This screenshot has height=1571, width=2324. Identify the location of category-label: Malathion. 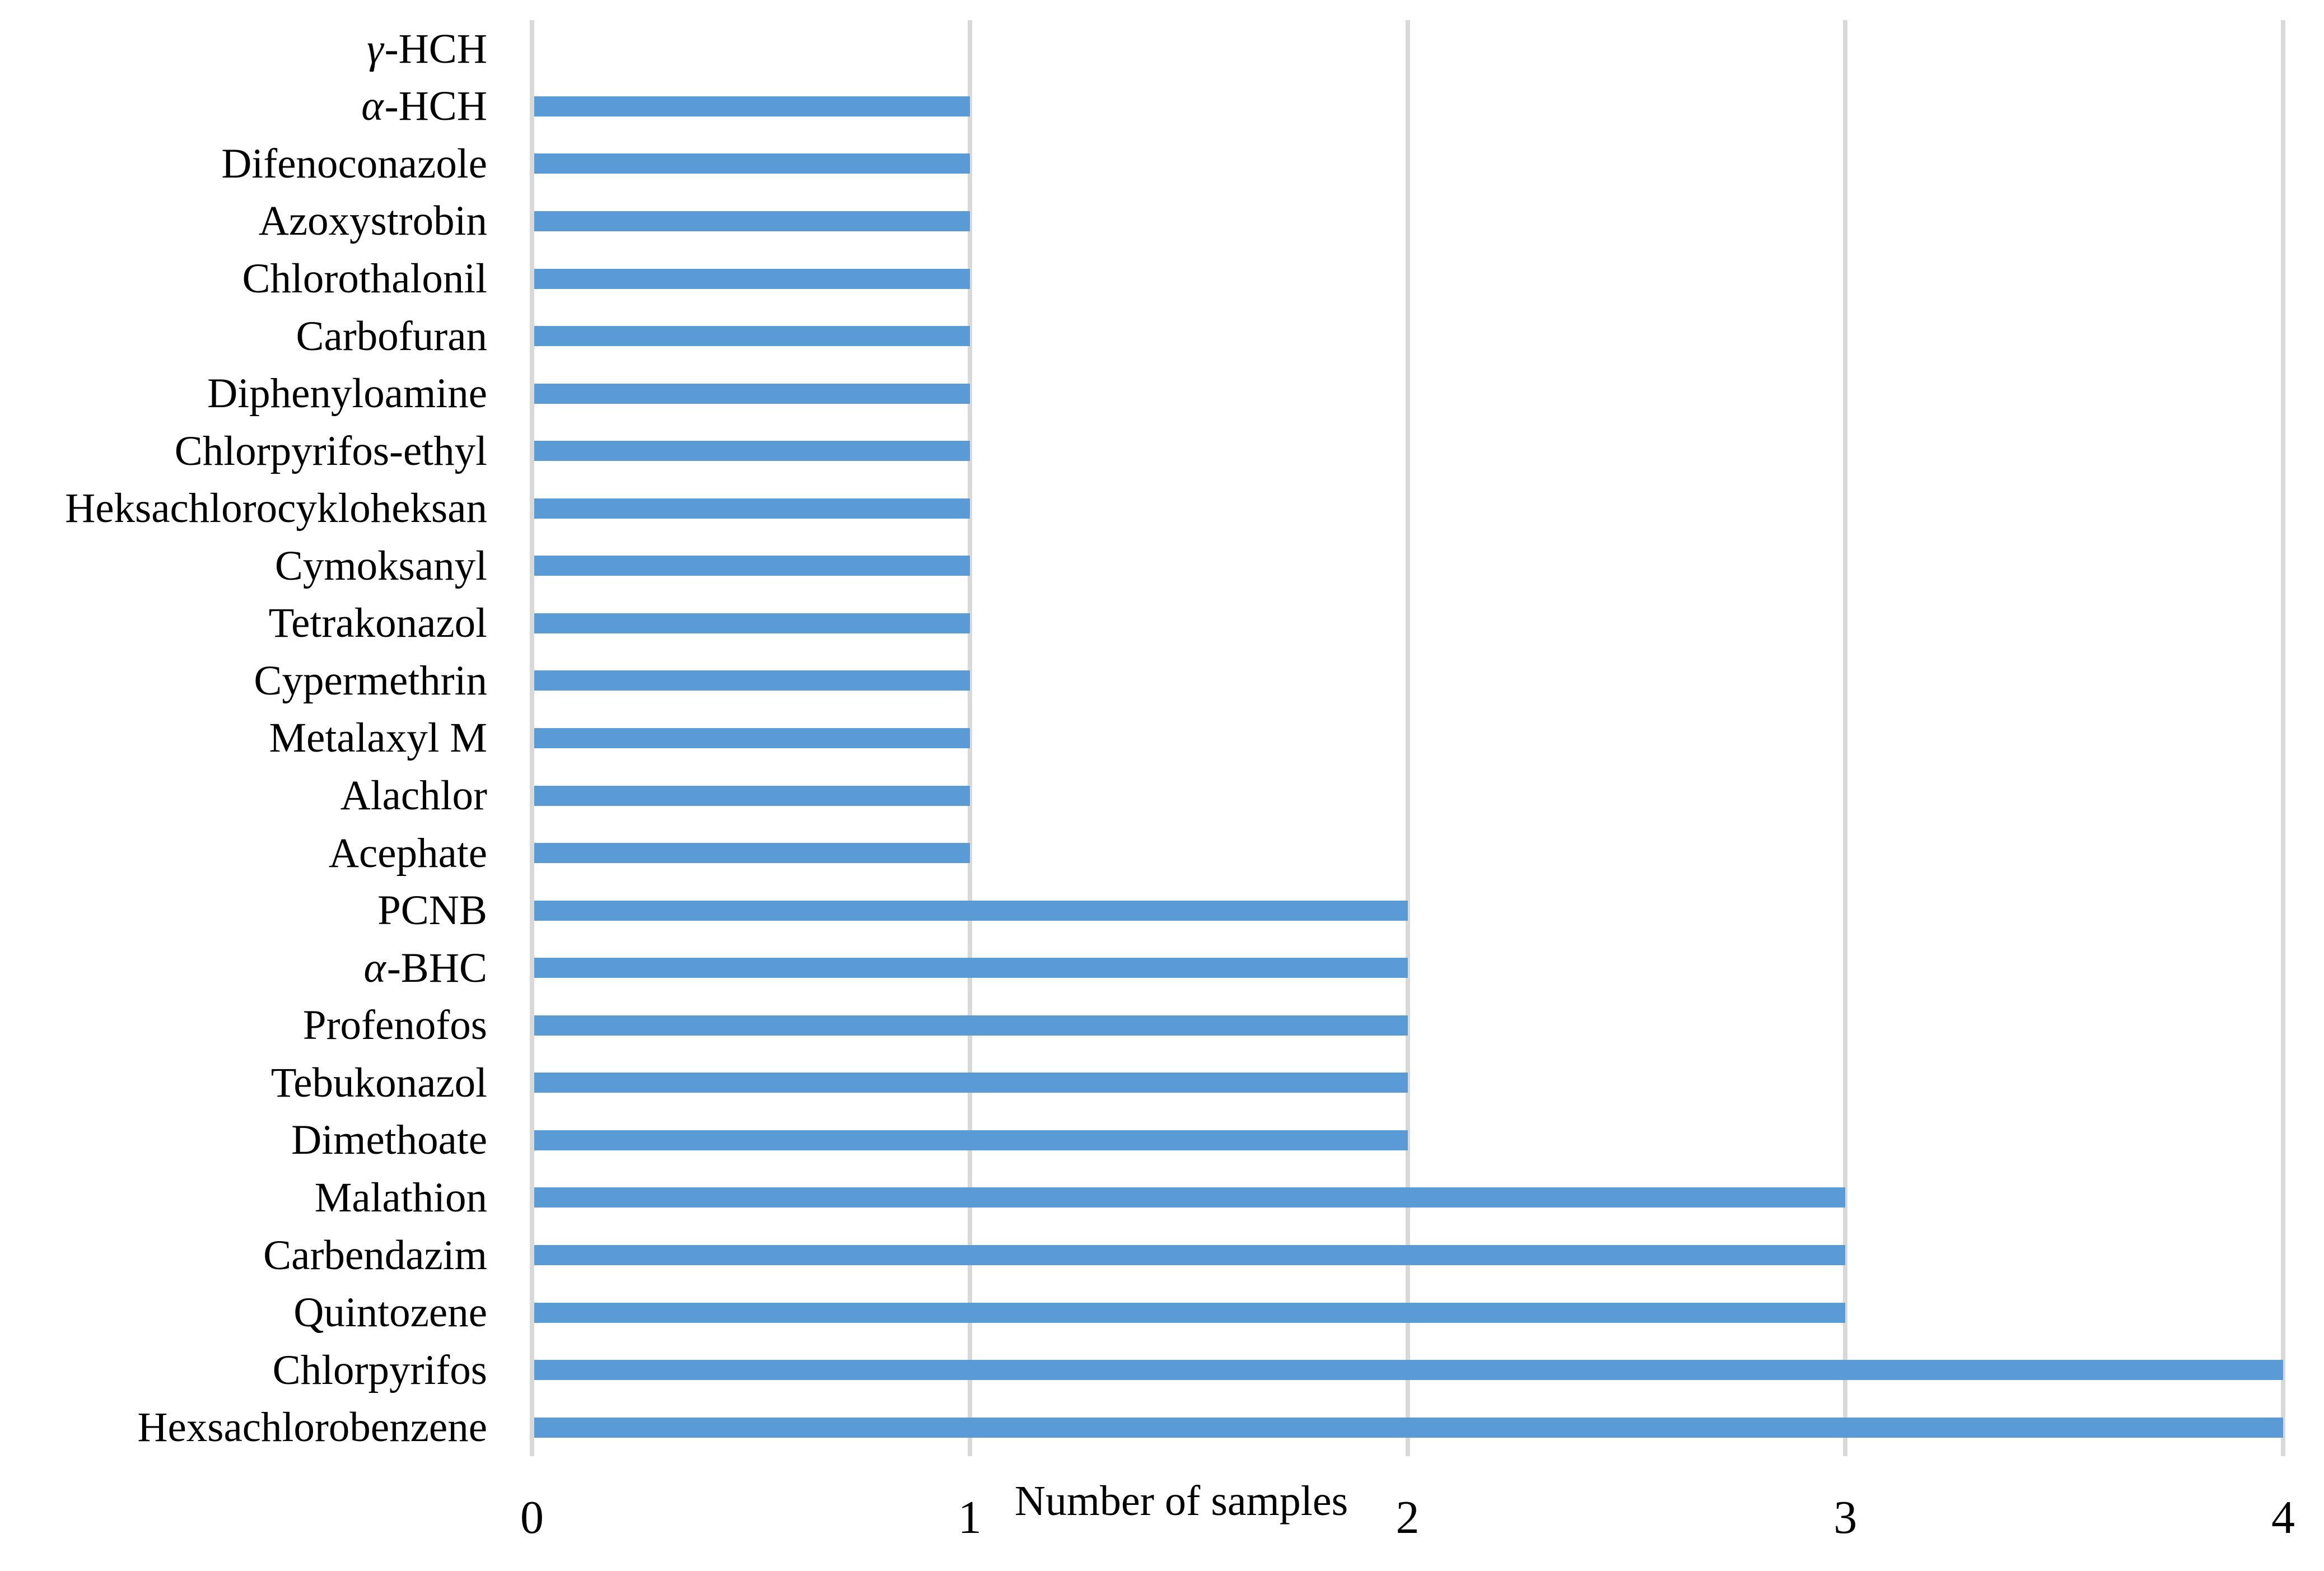
(401, 1197).